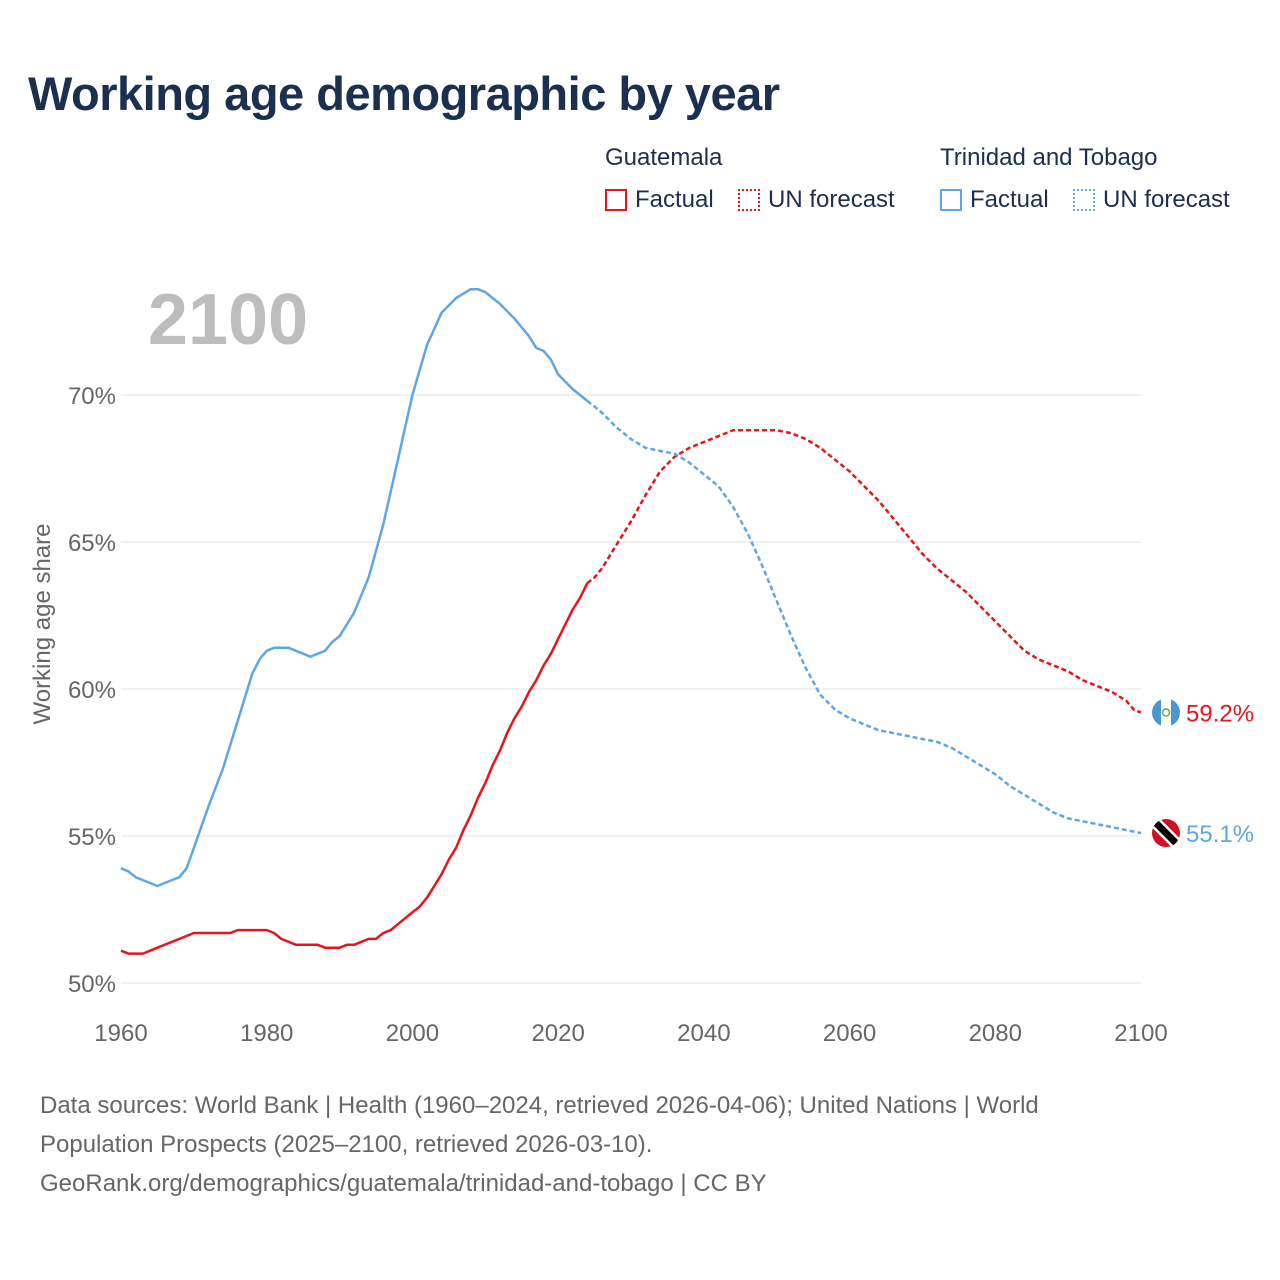 The width and height of the screenshot is (1280, 1280). What do you see at coordinates (1166, 712) in the screenshot?
I see `flag-guatemala-icon` at bounding box center [1166, 712].